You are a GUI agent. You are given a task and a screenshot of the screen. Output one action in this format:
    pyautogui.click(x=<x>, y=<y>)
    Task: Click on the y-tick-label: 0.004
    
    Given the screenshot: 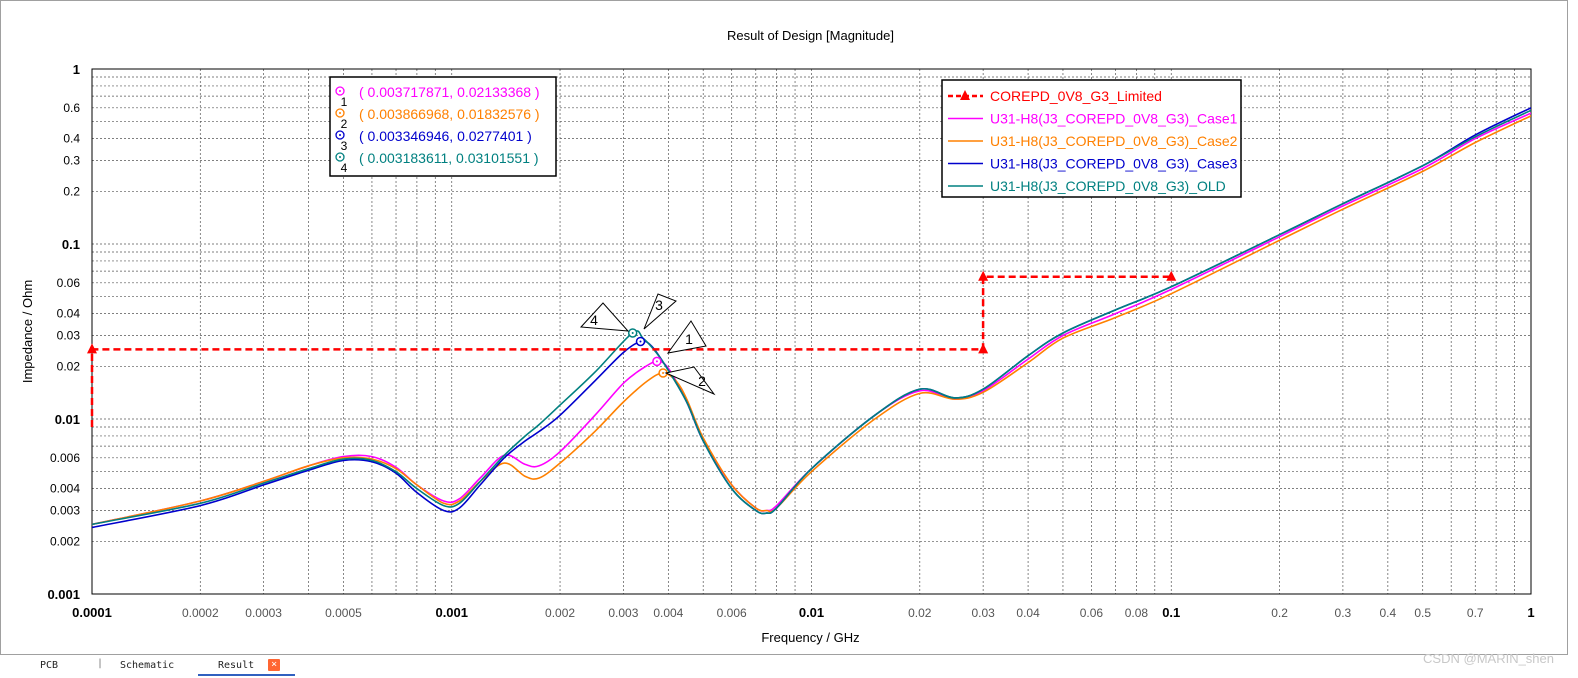 What is the action you would take?
    pyautogui.click(x=65, y=489)
    